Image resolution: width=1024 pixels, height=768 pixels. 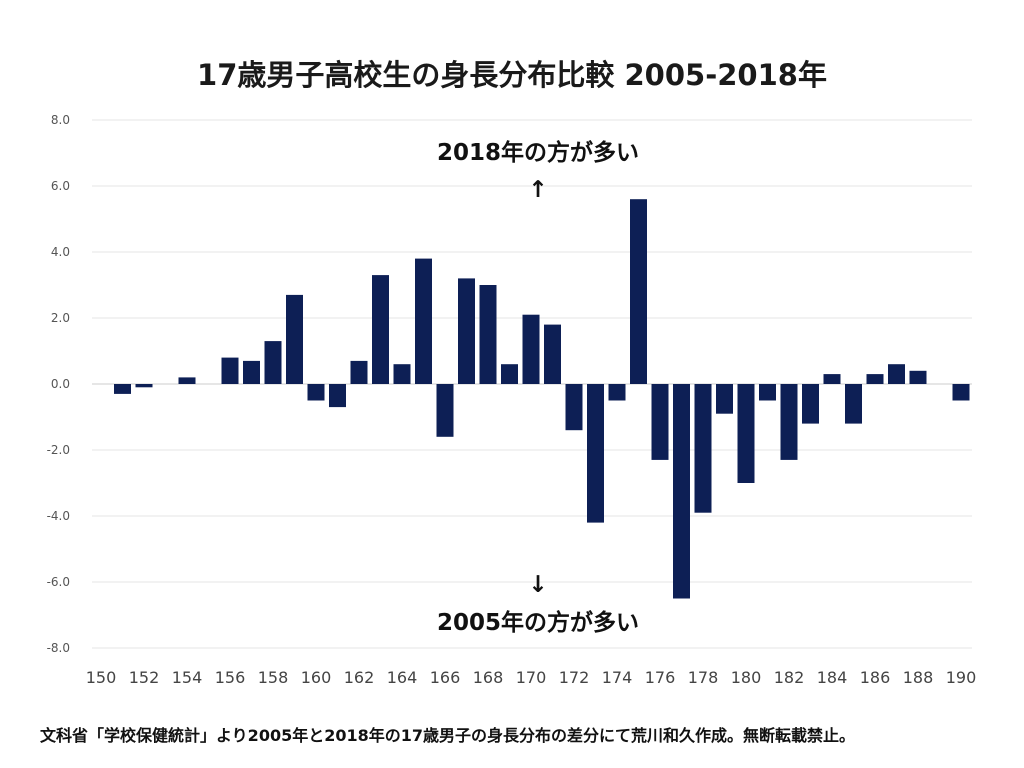 I want to click on x-tick-label: 190, so click(x=961, y=677).